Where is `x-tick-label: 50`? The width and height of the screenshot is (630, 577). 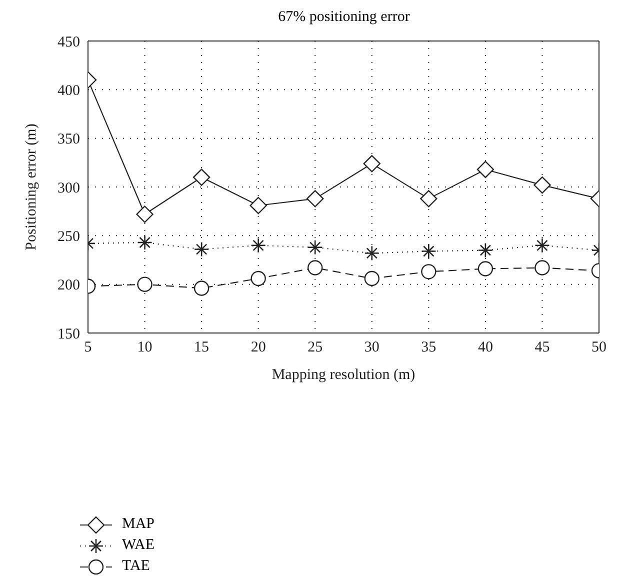
x-tick-label: 50 is located at coordinates (599, 348).